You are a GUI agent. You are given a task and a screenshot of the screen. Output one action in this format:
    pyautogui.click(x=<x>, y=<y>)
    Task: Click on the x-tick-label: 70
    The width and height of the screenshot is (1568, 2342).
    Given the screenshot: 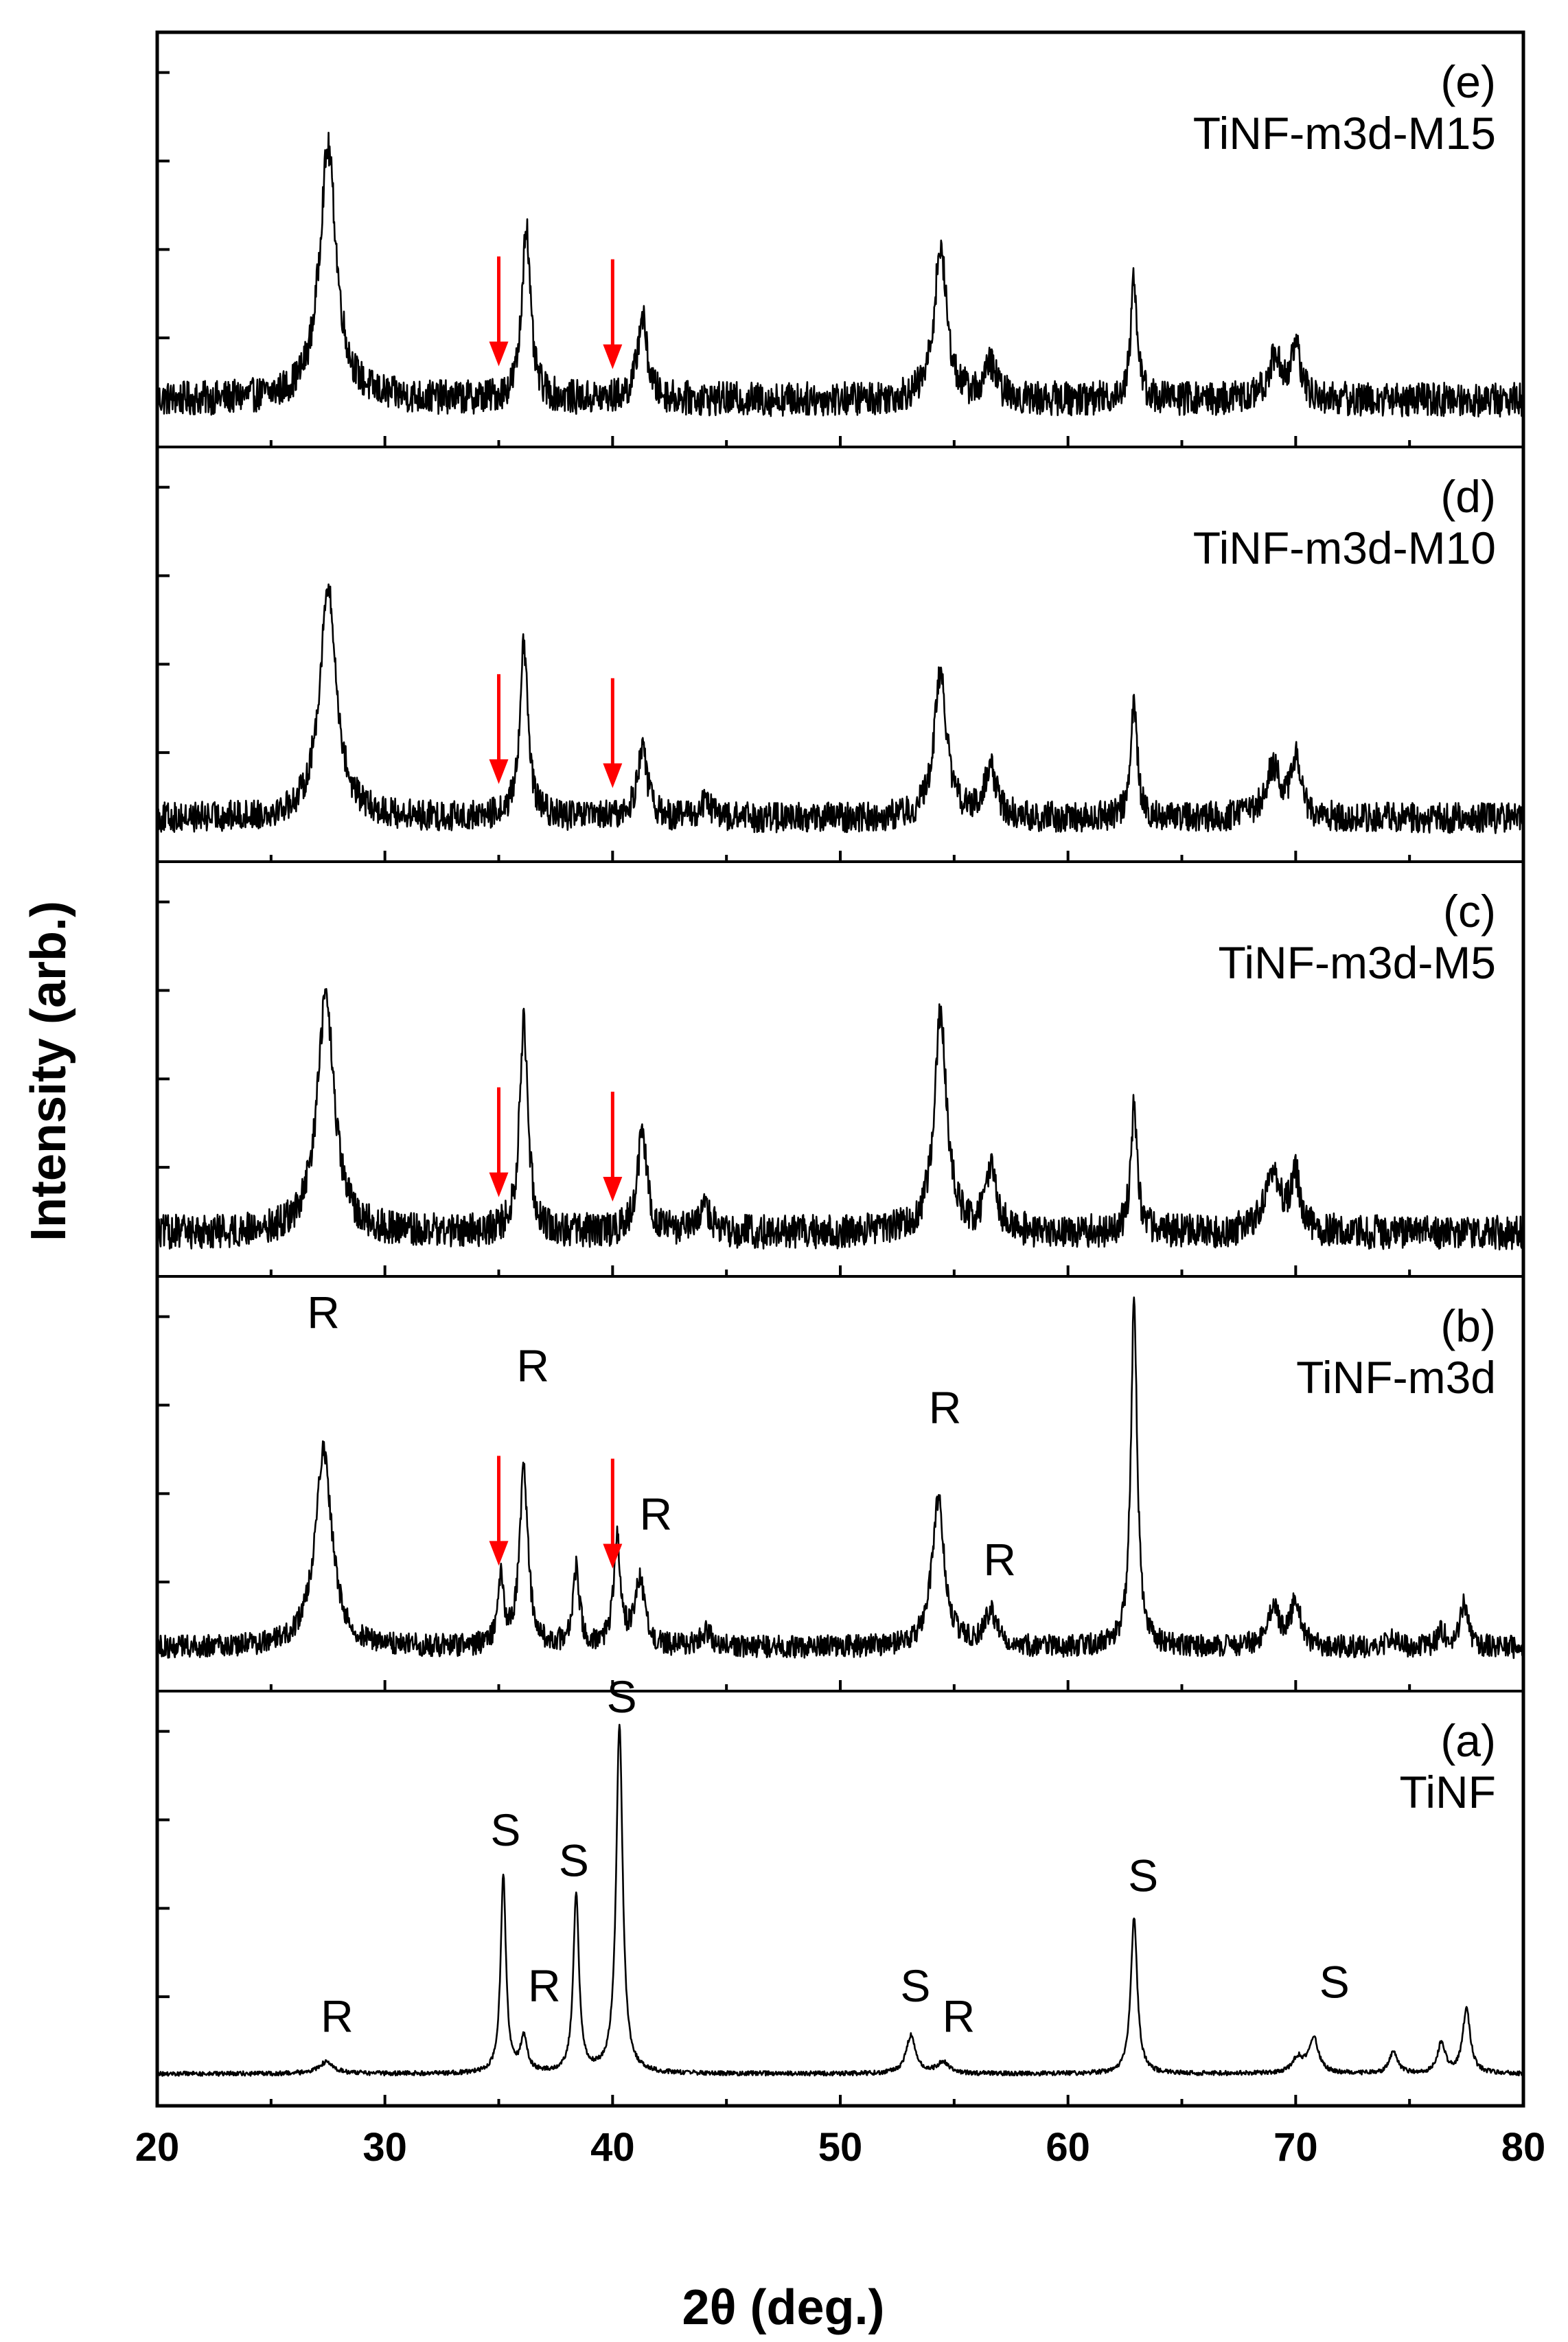 What is the action you would take?
    pyautogui.click(x=1295, y=2147)
    